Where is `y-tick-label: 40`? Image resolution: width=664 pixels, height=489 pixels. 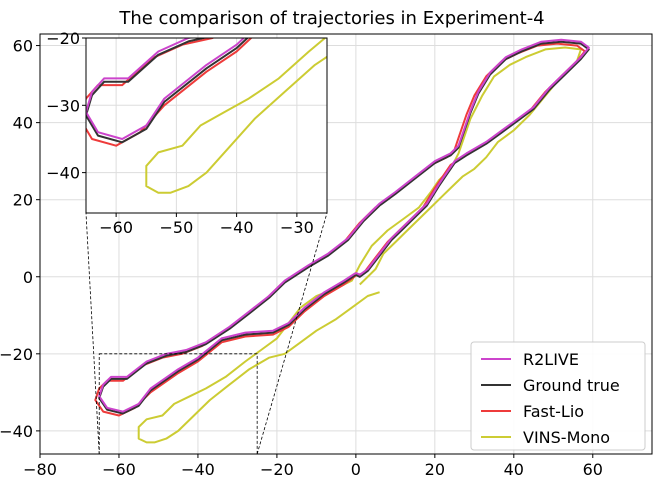
y-tick-label: 40 is located at coordinates (23, 123).